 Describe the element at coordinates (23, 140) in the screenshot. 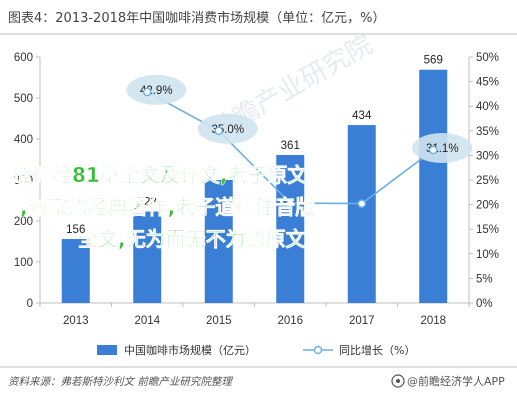

I see `y-left-tick-label: 400` at that location.